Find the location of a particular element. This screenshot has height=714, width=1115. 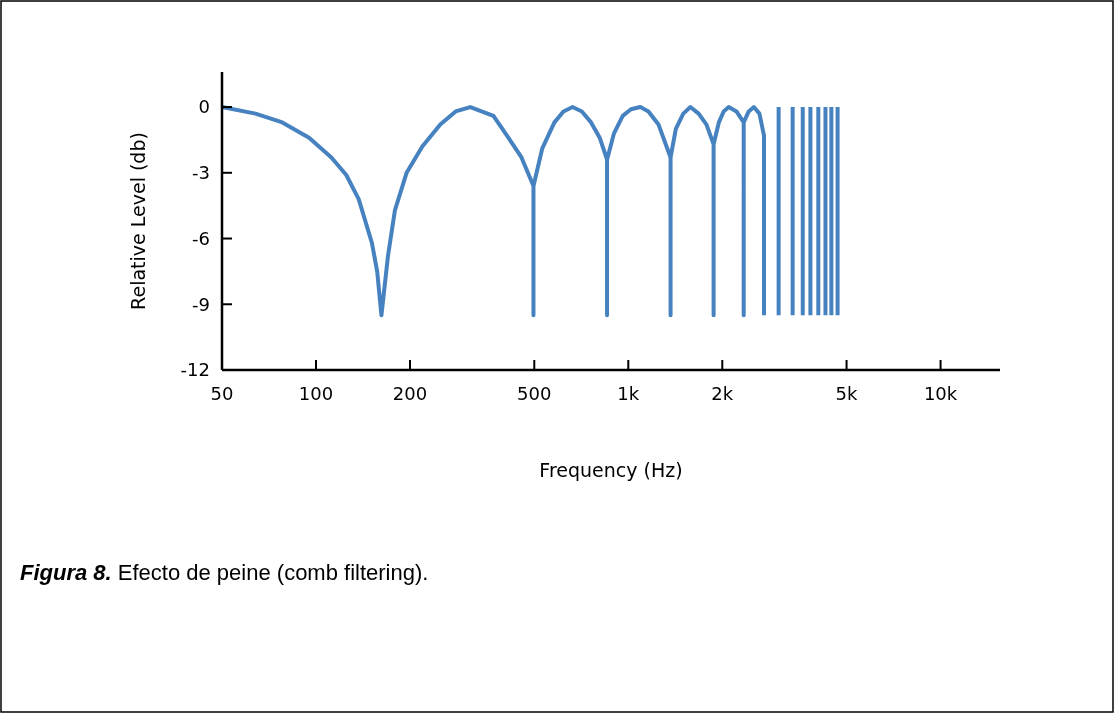

x-tick-label: 50 is located at coordinates (222, 393).